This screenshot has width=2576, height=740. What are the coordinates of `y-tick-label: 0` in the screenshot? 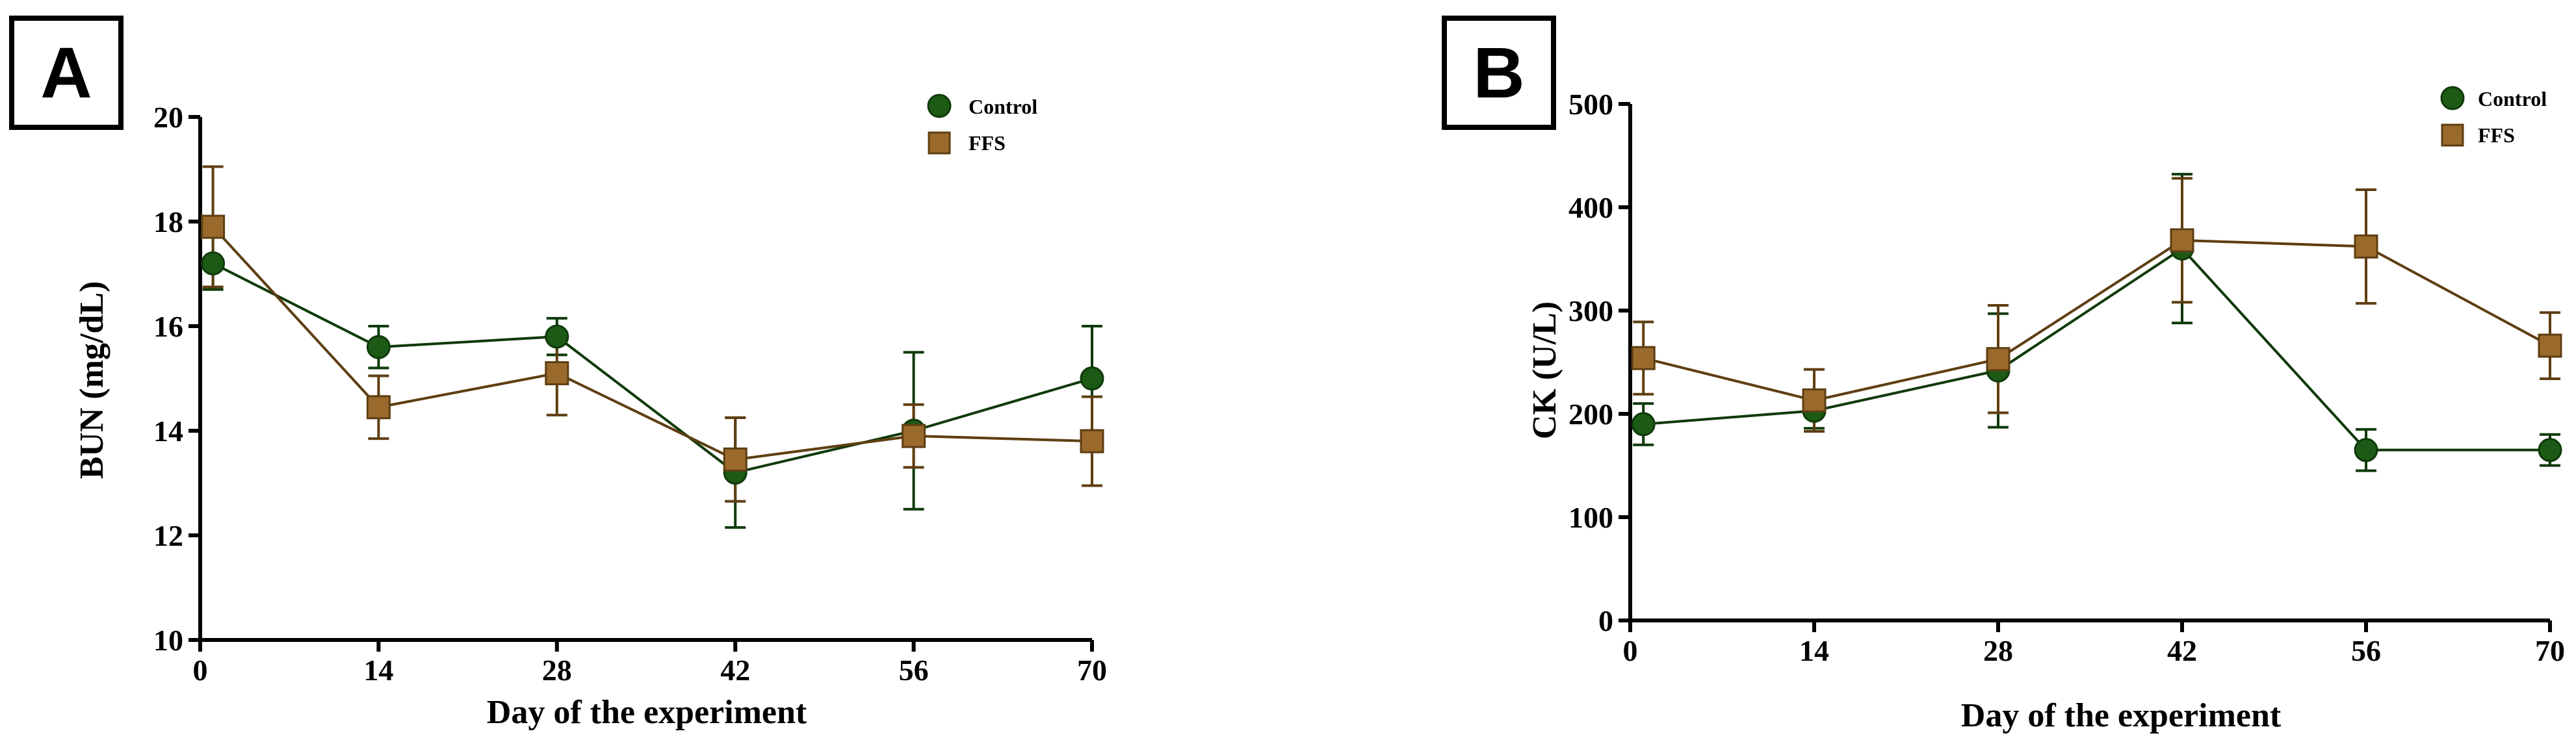 It's located at (1606, 620).